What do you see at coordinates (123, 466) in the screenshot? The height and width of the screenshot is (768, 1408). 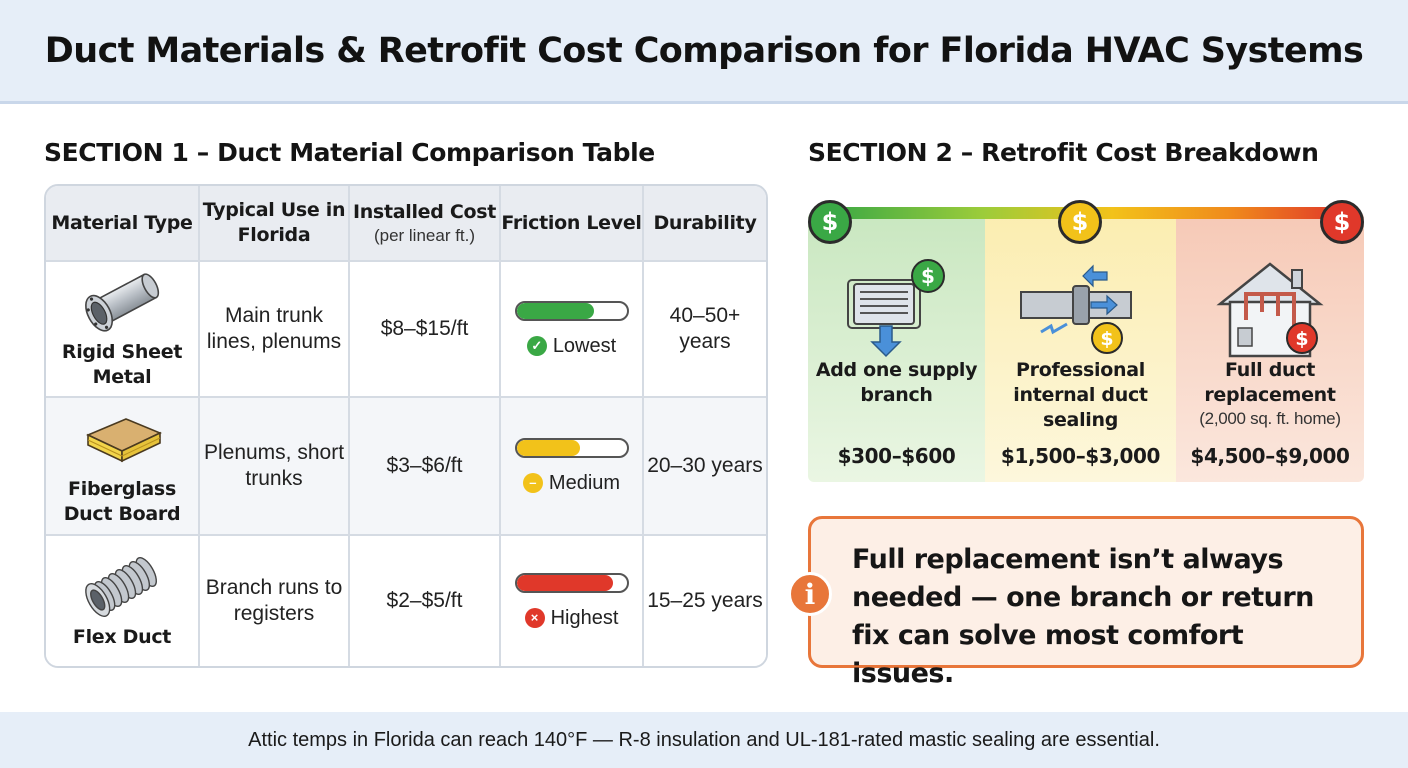 I see `material-cell: Fiberglass Duct Board` at bounding box center [123, 466].